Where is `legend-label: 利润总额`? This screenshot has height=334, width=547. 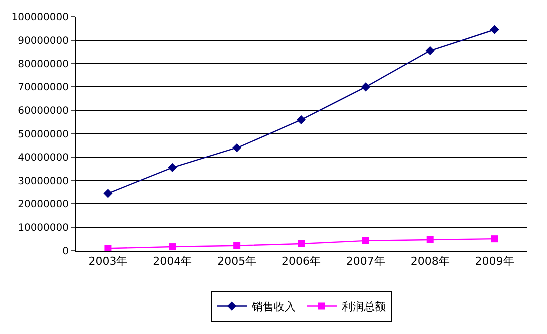 legend-label: 利润总额 is located at coordinates (364, 307).